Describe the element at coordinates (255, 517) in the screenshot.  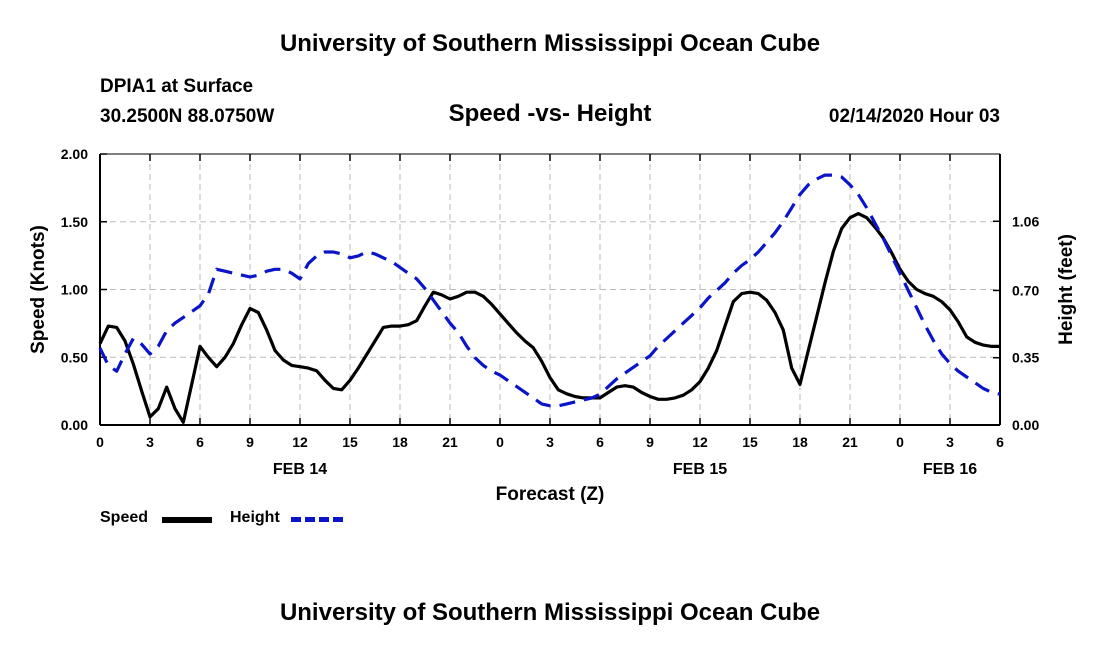
I see `legend-height-label: Height` at that location.